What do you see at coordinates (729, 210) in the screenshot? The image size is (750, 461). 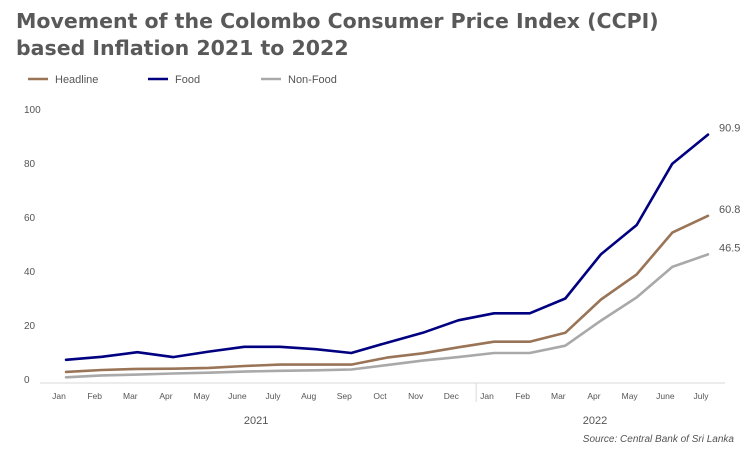 I see `end-label-headline: 60.8` at bounding box center [729, 210].